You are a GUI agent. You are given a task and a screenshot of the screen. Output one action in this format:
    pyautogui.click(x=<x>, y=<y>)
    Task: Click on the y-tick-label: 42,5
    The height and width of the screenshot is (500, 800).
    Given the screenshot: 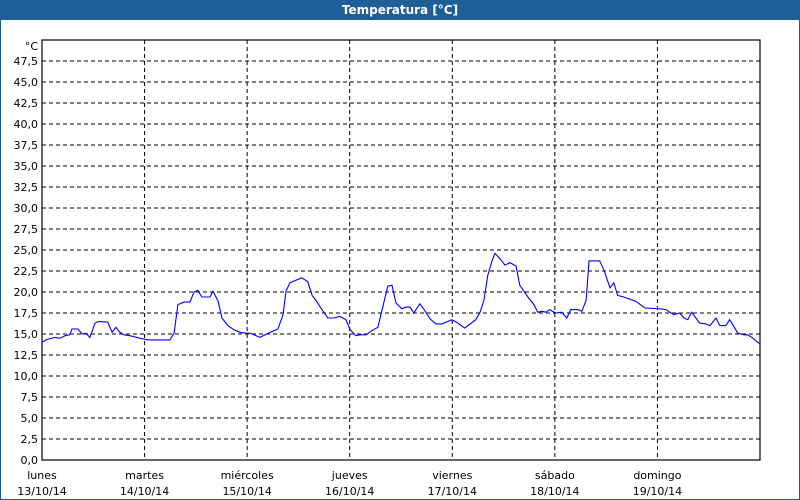 What is the action you would take?
    pyautogui.click(x=26, y=103)
    